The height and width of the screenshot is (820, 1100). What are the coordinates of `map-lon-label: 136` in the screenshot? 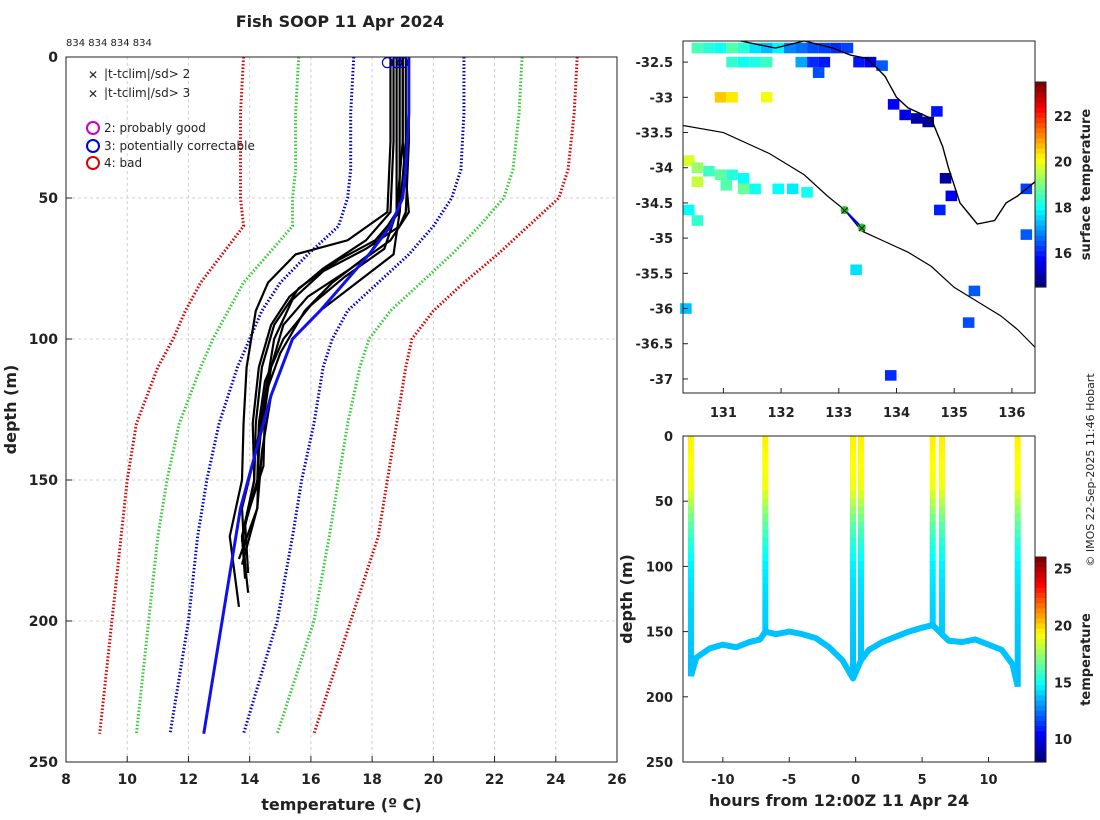 It's located at (1011, 413).